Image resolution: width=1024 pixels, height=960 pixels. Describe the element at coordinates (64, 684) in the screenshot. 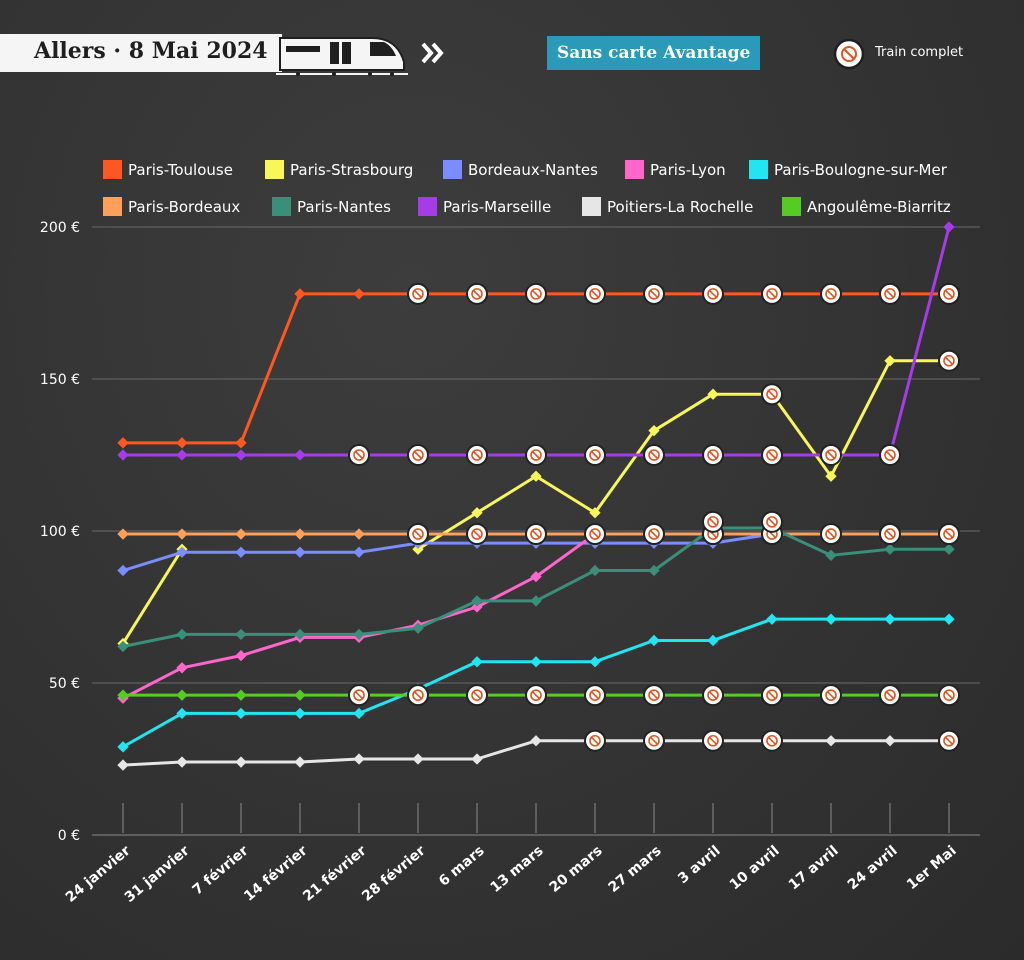

I see `y-tick-label: 50 €` at that location.